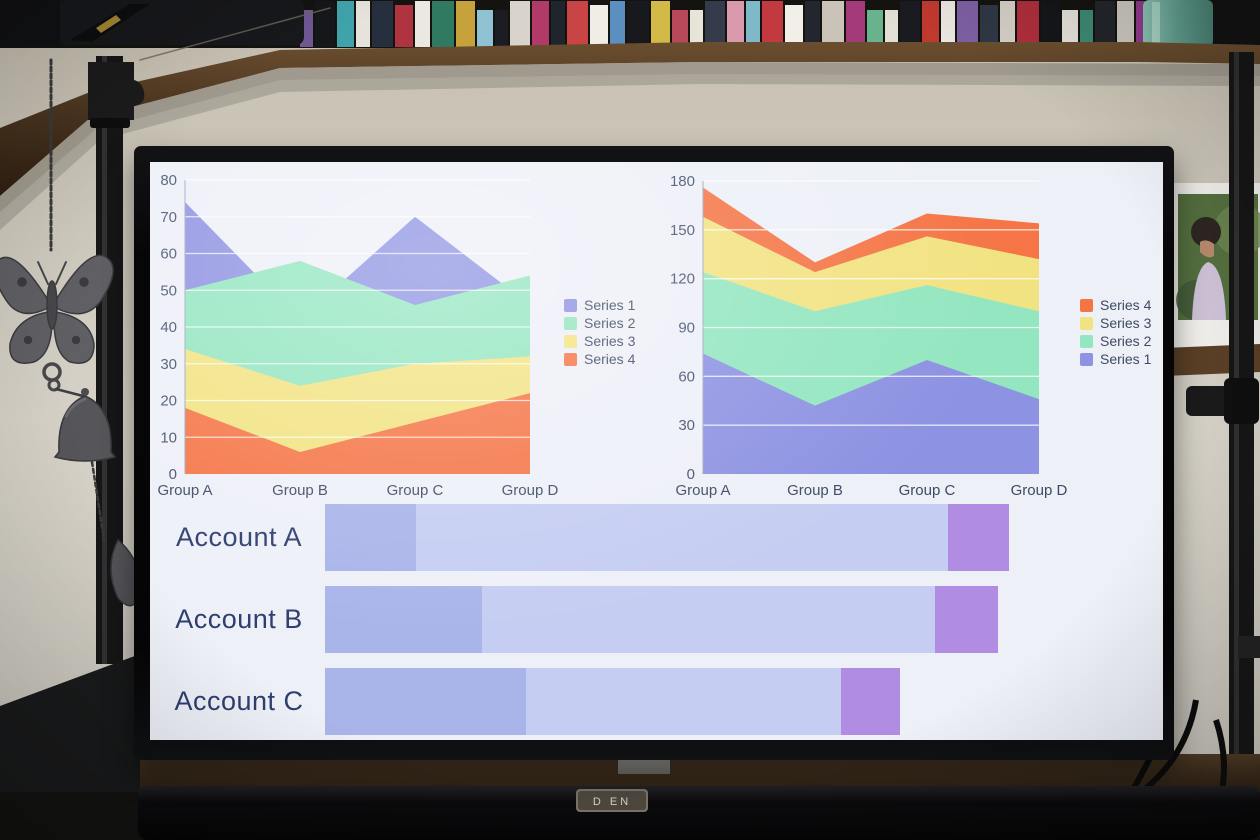  I want to click on pipe-left-highlight, so click(104, 360).